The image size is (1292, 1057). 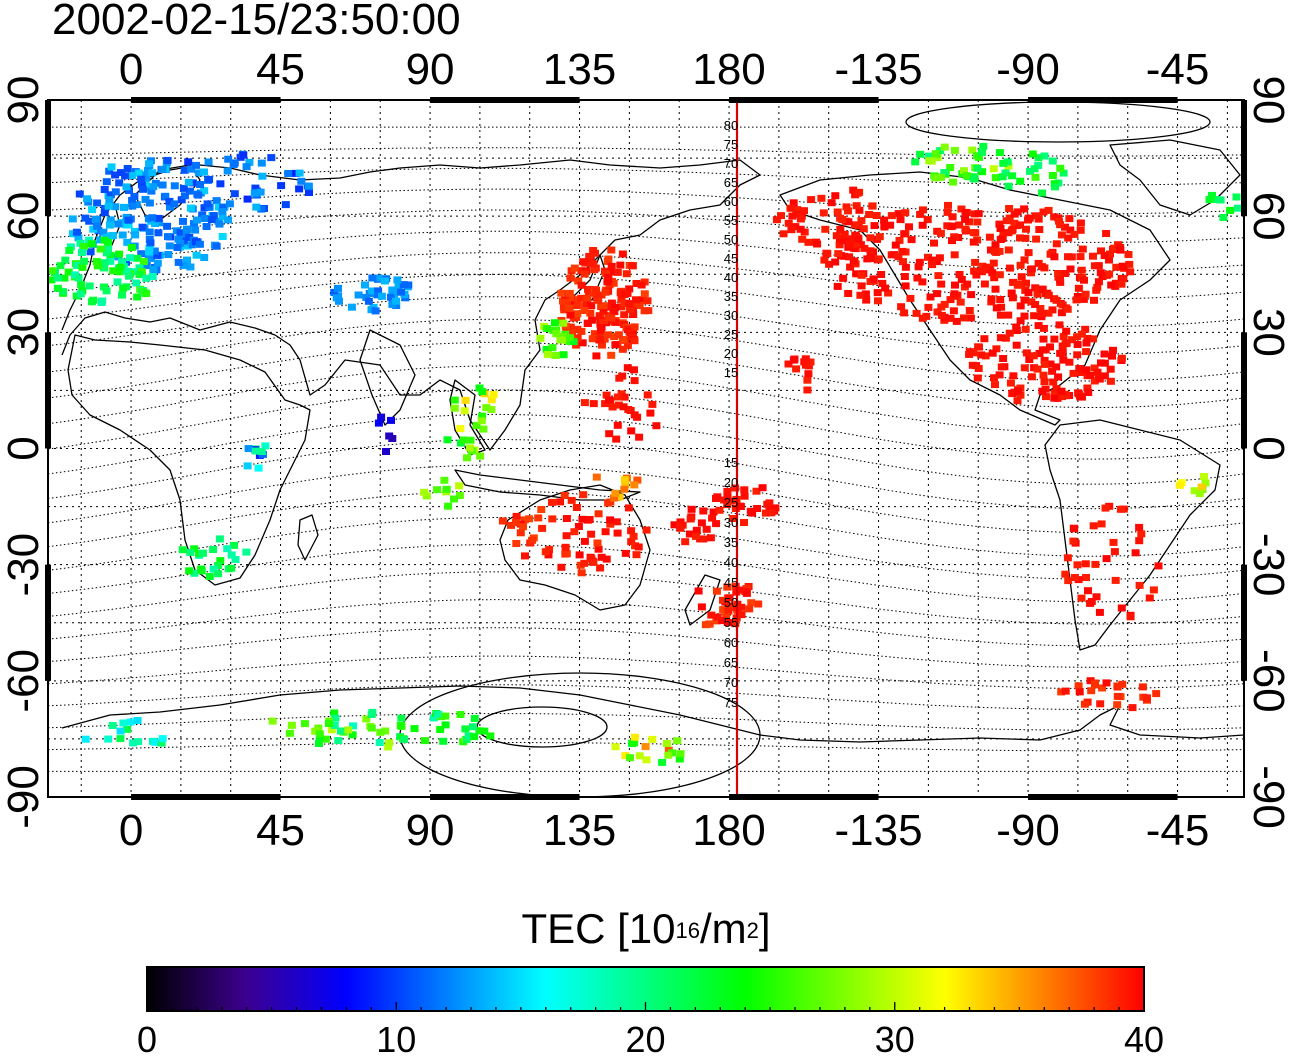 What do you see at coordinates (646, 325) in the screenshot?
I see `dip-contour` at bounding box center [646, 325].